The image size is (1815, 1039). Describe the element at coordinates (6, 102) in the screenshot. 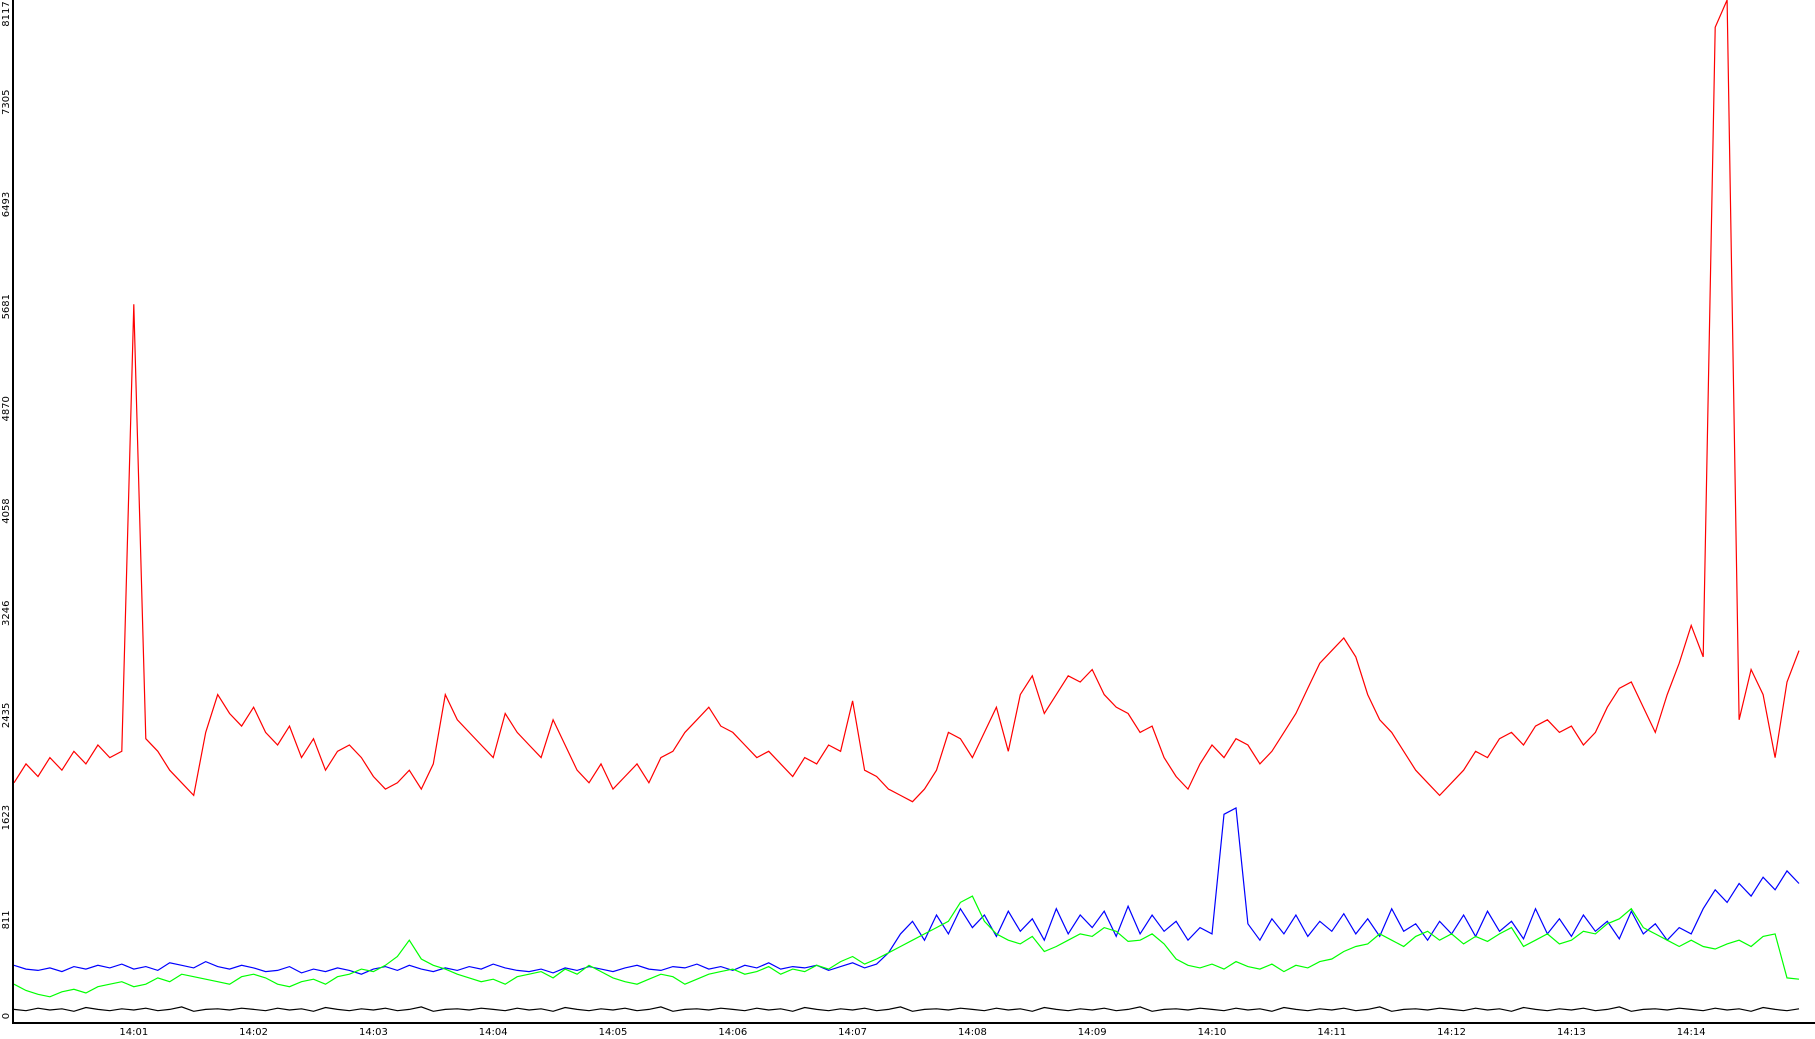

I see `y-tick-label: 7305` at that location.